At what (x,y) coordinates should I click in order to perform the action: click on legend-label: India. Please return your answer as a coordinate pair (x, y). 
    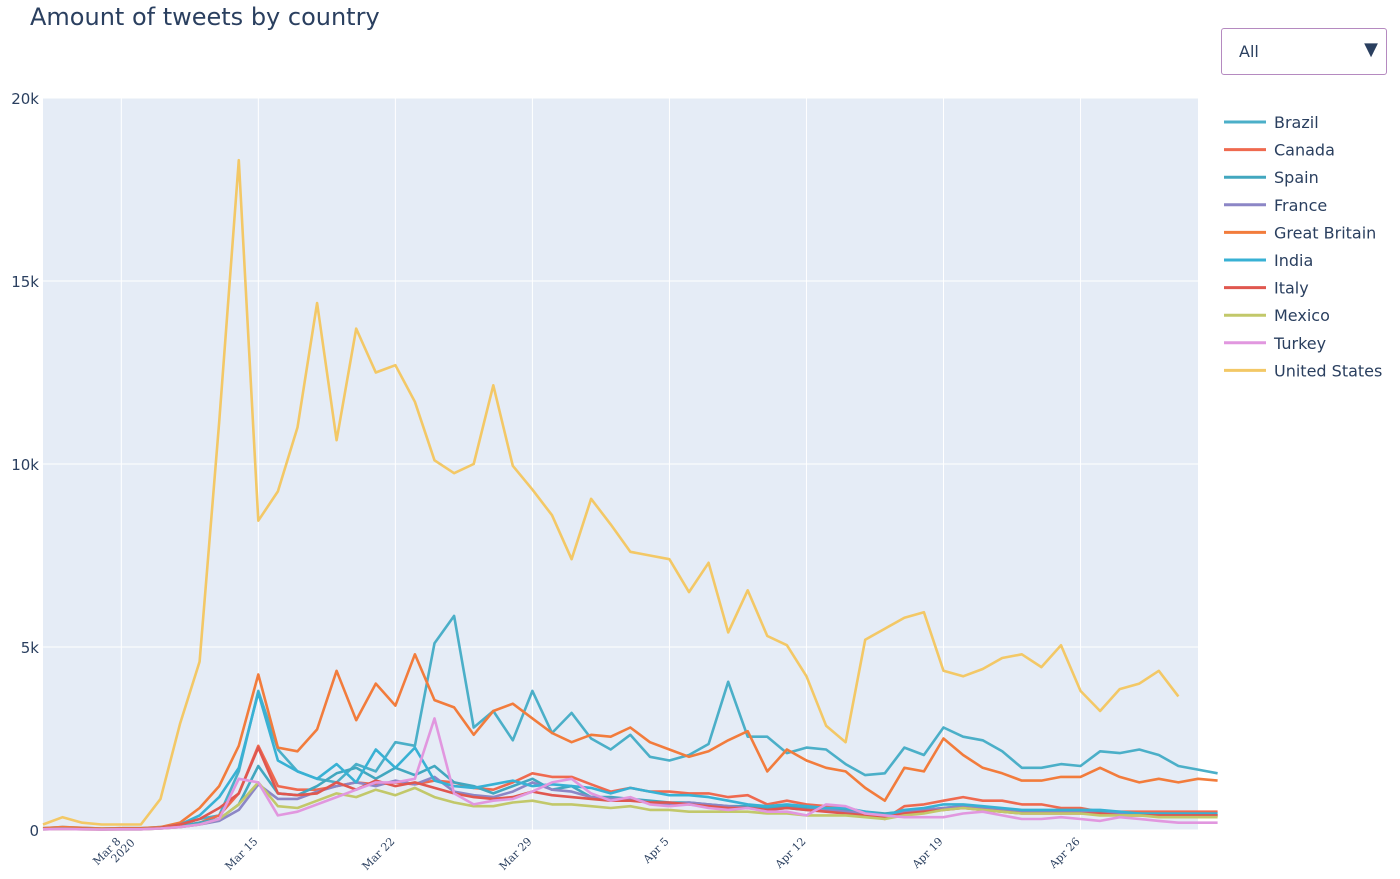
    Looking at the image, I should click on (1293, 260).